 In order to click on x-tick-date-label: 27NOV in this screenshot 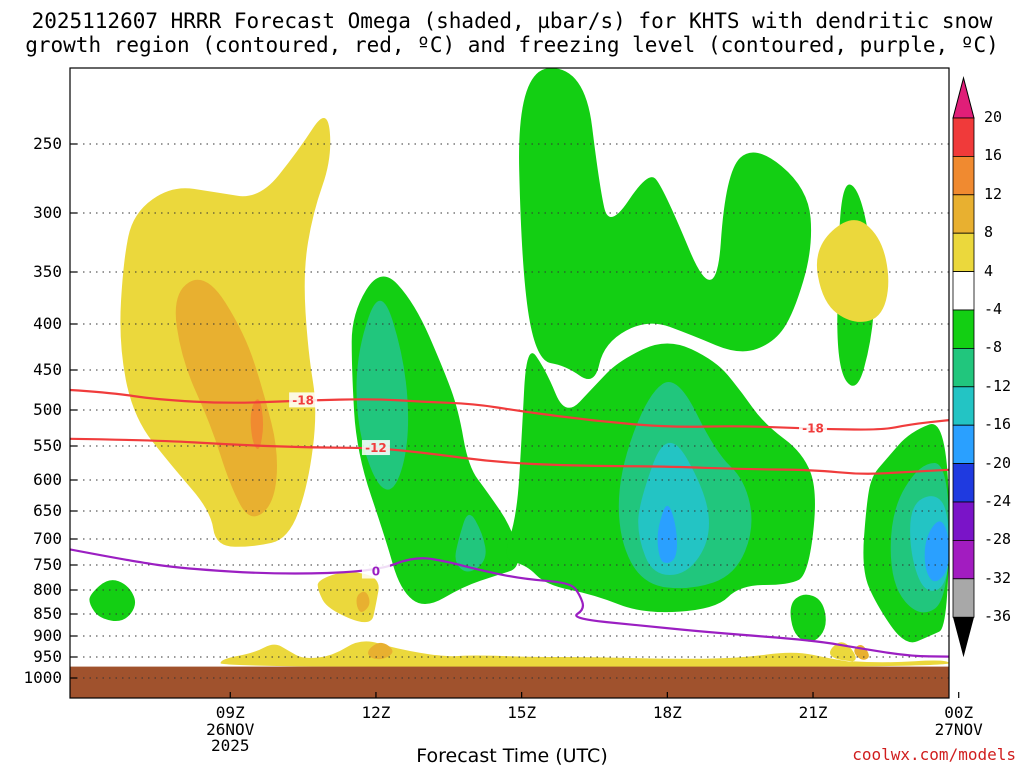, I will do `click(958, 729)`.